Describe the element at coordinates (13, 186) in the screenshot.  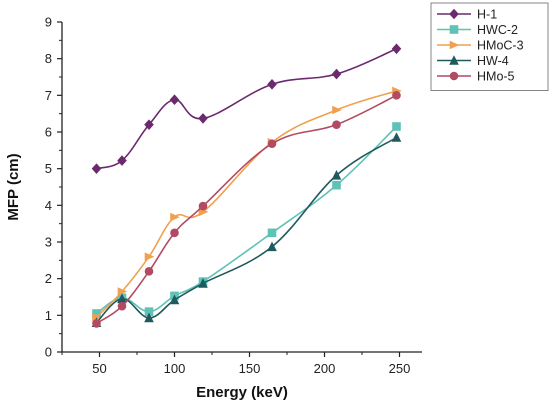
I see `y-axis-title: MFP (cm)` at that location.